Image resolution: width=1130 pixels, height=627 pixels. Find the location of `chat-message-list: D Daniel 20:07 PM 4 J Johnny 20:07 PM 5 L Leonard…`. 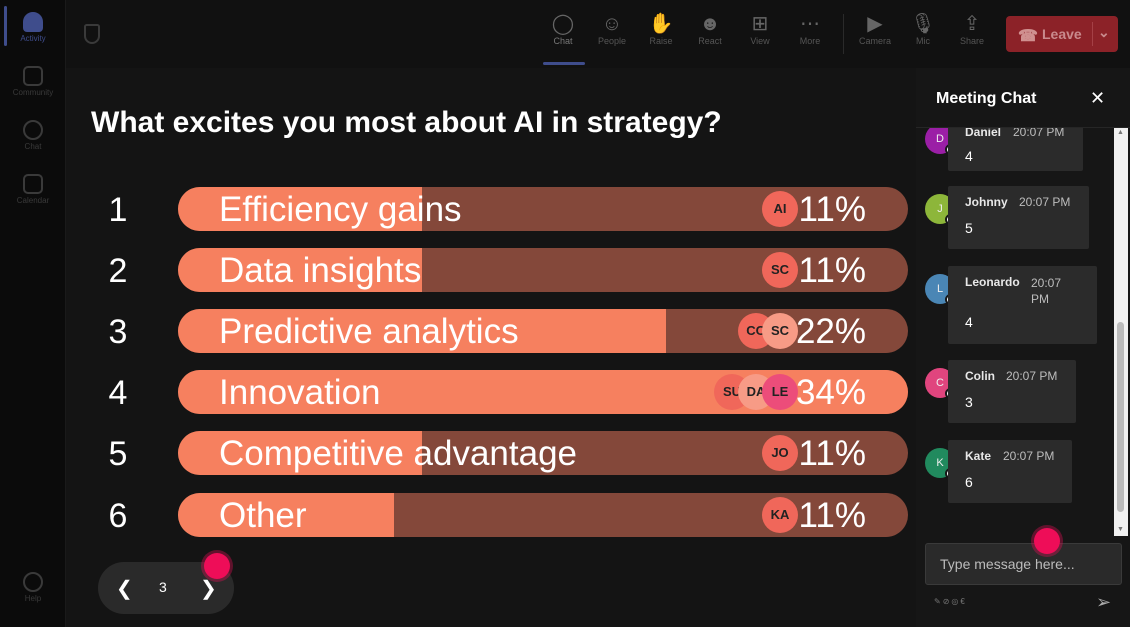

chat-message-list: D Daniel 20:07 PM 4 J Johnny 20:07 PM 5 L Leonard… is located at coordinates (1015, 330).